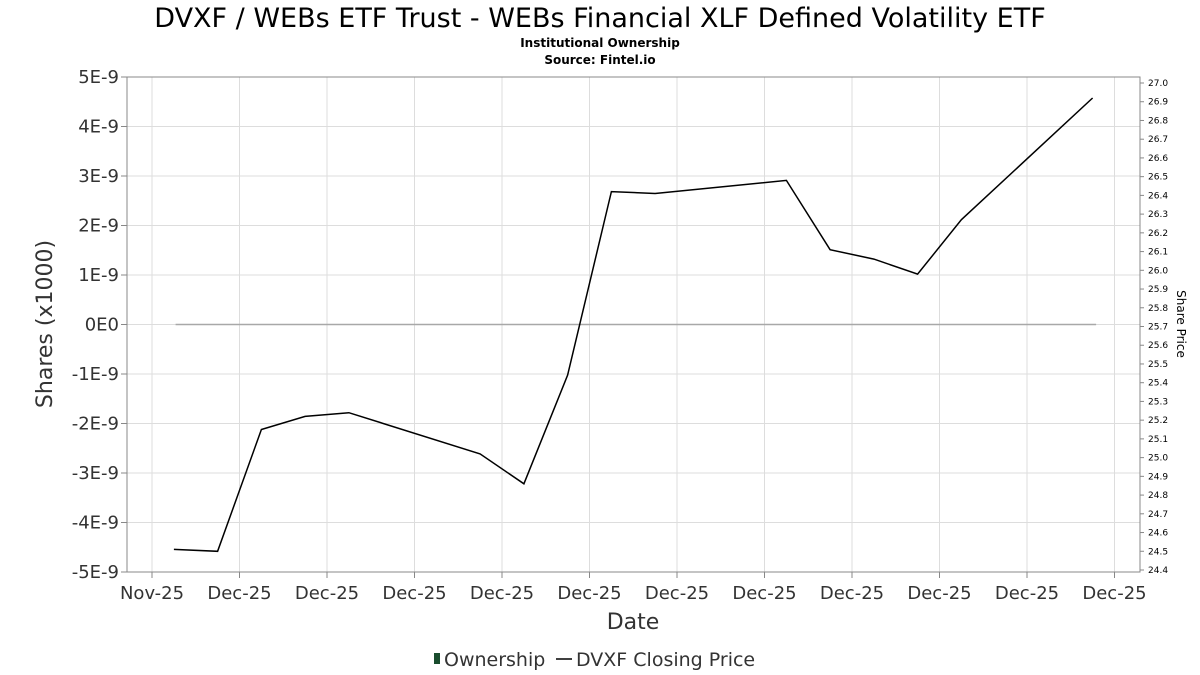 This screenshot has height=675, width=1200. Describe the element at coordinates (152, 593) in the screenshot. I see `x-tick-label: Nov-25` at that location.